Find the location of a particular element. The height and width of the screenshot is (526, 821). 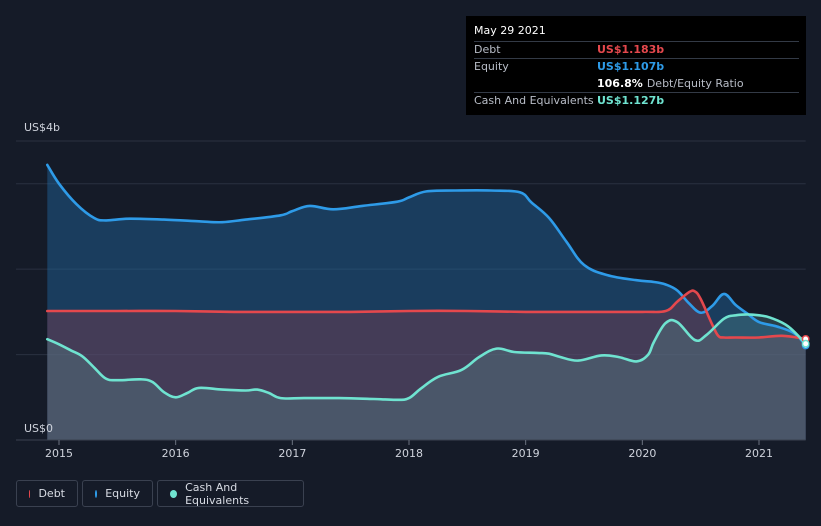

tooltip-row-cash: Cash And Equivalents US$1.127b is located at coordinates (636, 100).